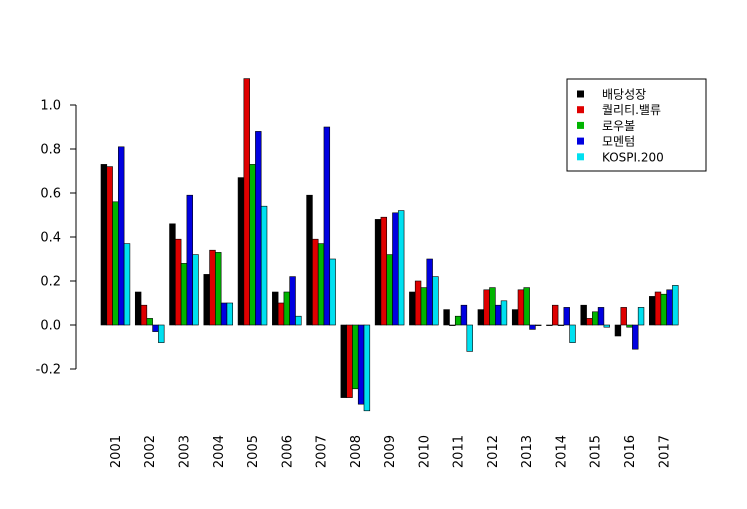  I want to click on bar-group-2010, so click(424, 292).